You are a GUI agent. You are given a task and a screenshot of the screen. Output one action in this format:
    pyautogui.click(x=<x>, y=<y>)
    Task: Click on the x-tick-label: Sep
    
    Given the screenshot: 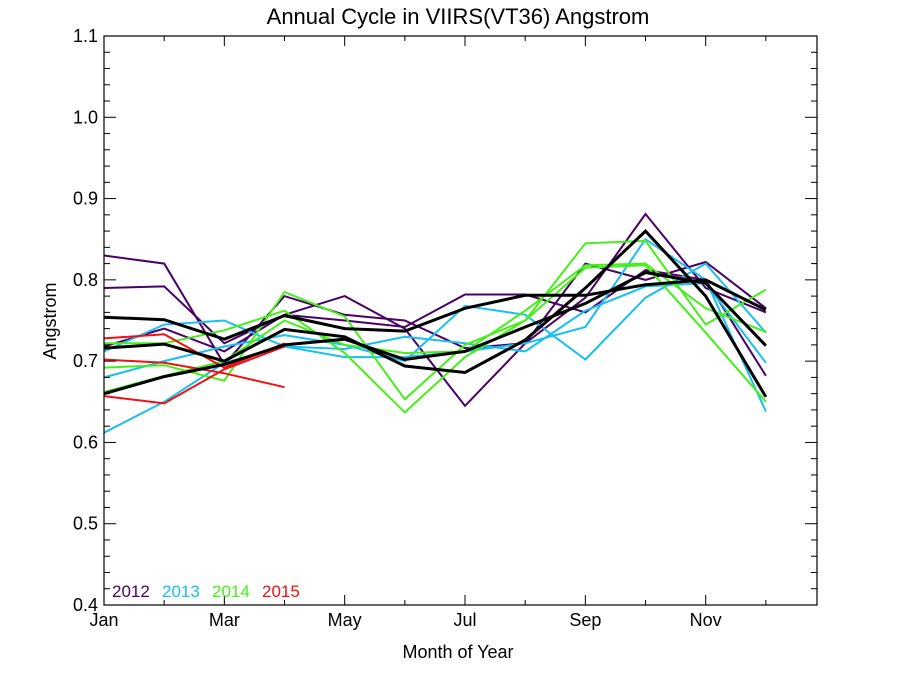 What is the action you would take?
    pyautogui.click(x=585, y=620)
    